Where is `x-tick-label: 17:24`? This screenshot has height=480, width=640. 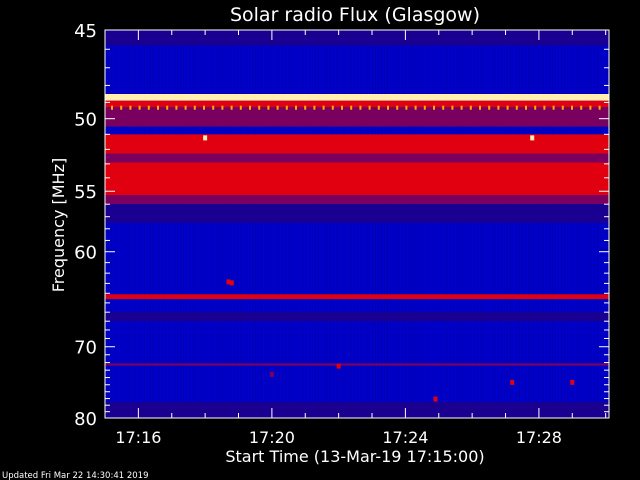
x-tick-label: 17:24 is located at coordinates (405, 437).